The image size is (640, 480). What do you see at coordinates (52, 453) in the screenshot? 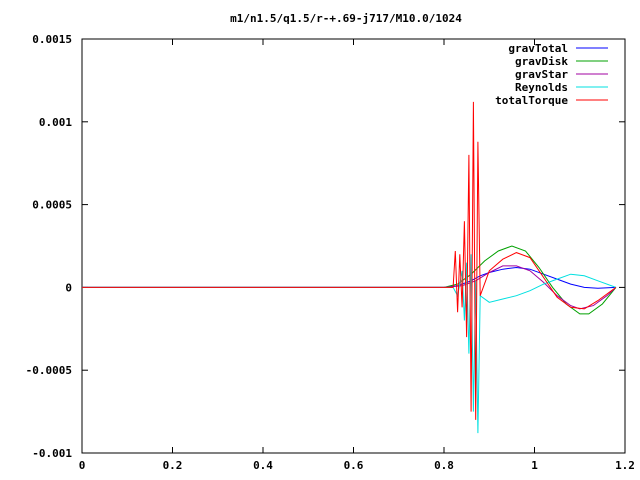
I see `y-tick-label: -0.001` at bounding box center [52, 453].